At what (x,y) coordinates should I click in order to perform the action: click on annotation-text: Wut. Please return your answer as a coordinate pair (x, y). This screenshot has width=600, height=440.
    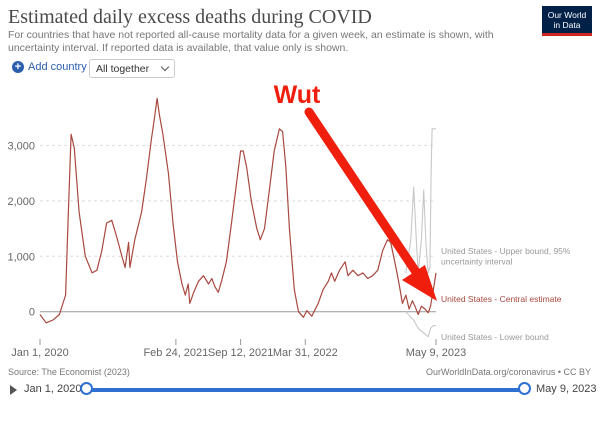
    Looking at the image, I should click on (297, 95).